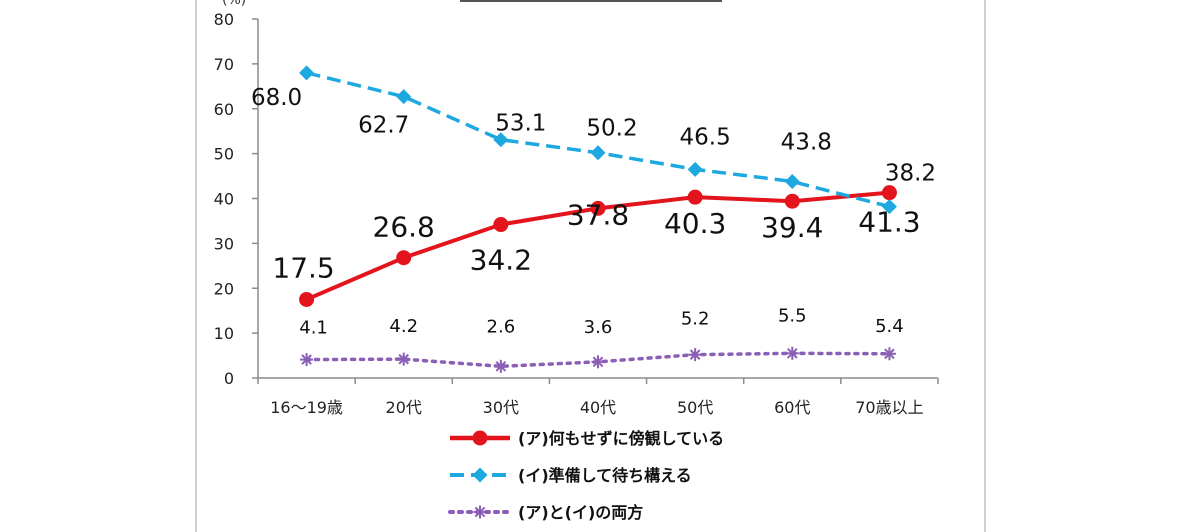  Describe the element at coordinates (313, 328) in the screenshot. I see `data-label: 4.1` at that location.